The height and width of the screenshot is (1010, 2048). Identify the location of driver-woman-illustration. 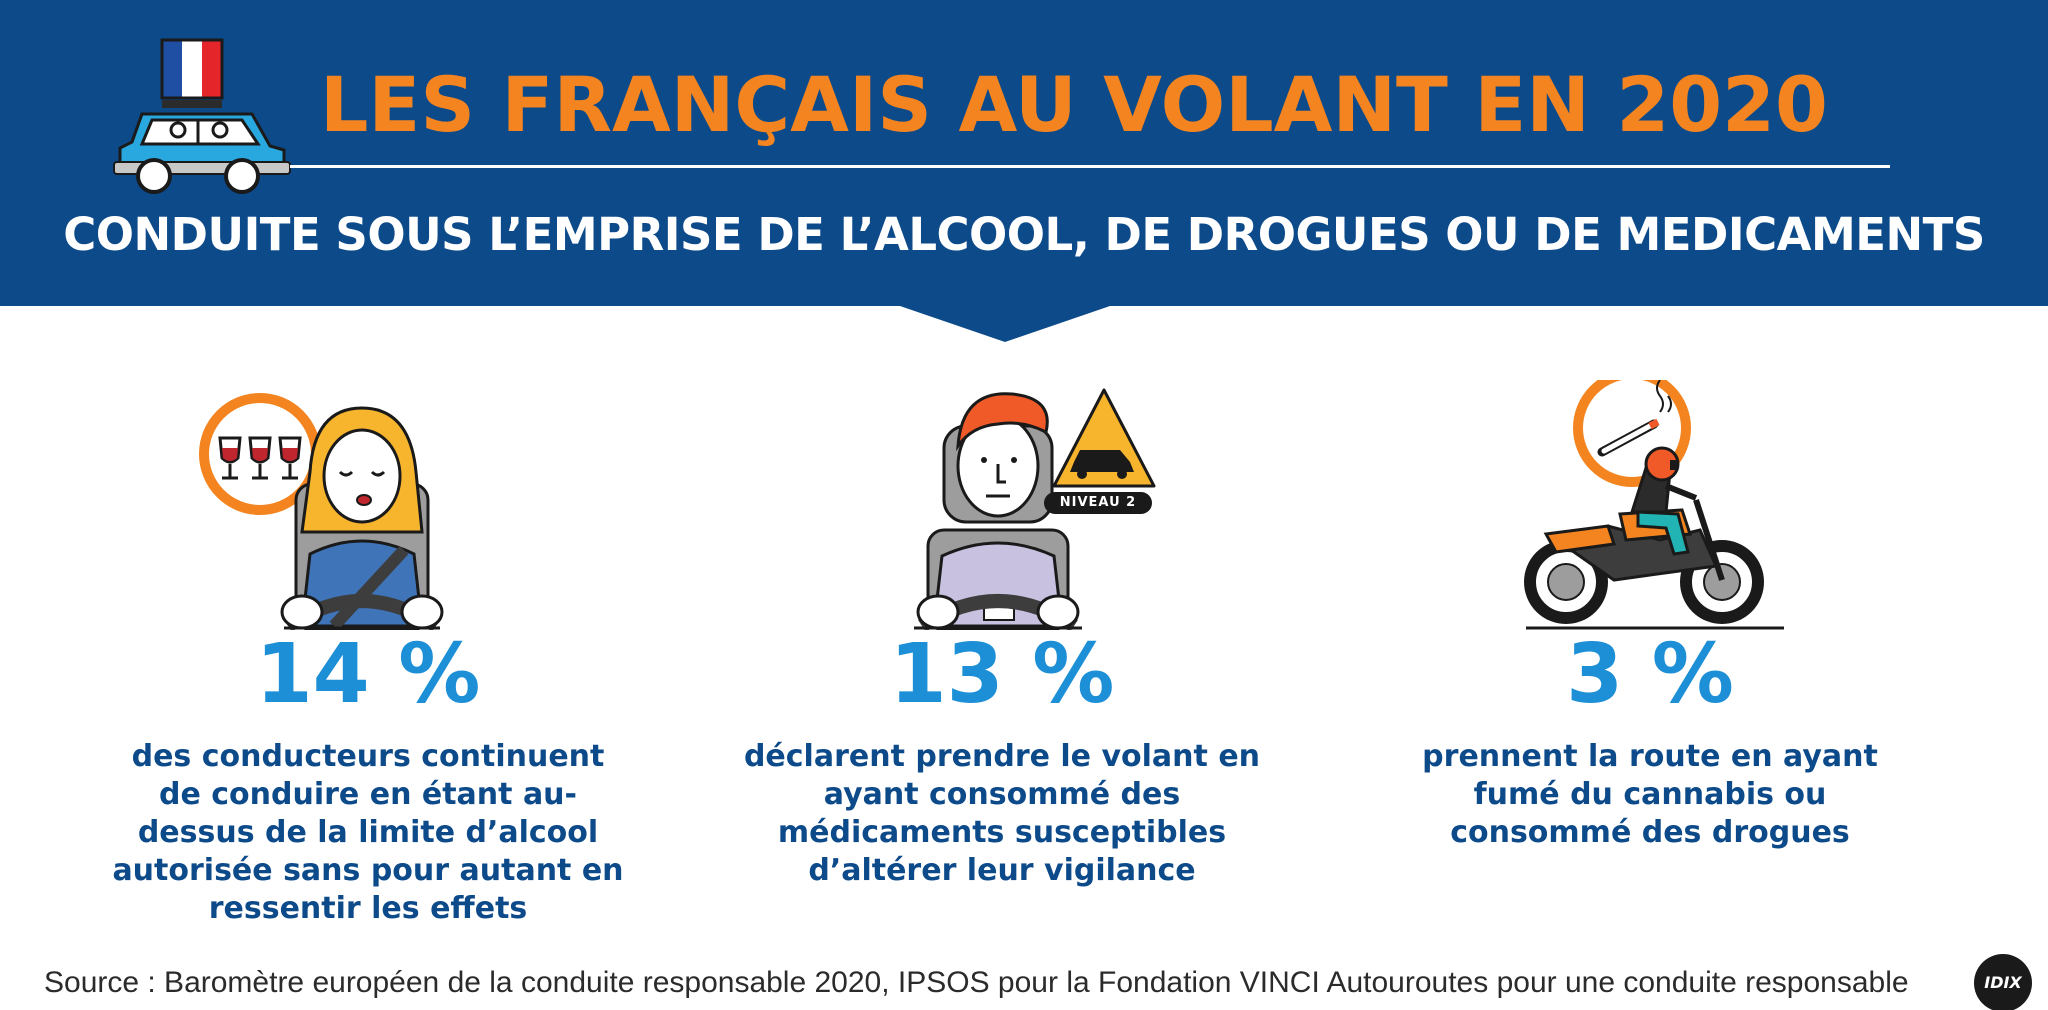
(321, 511).